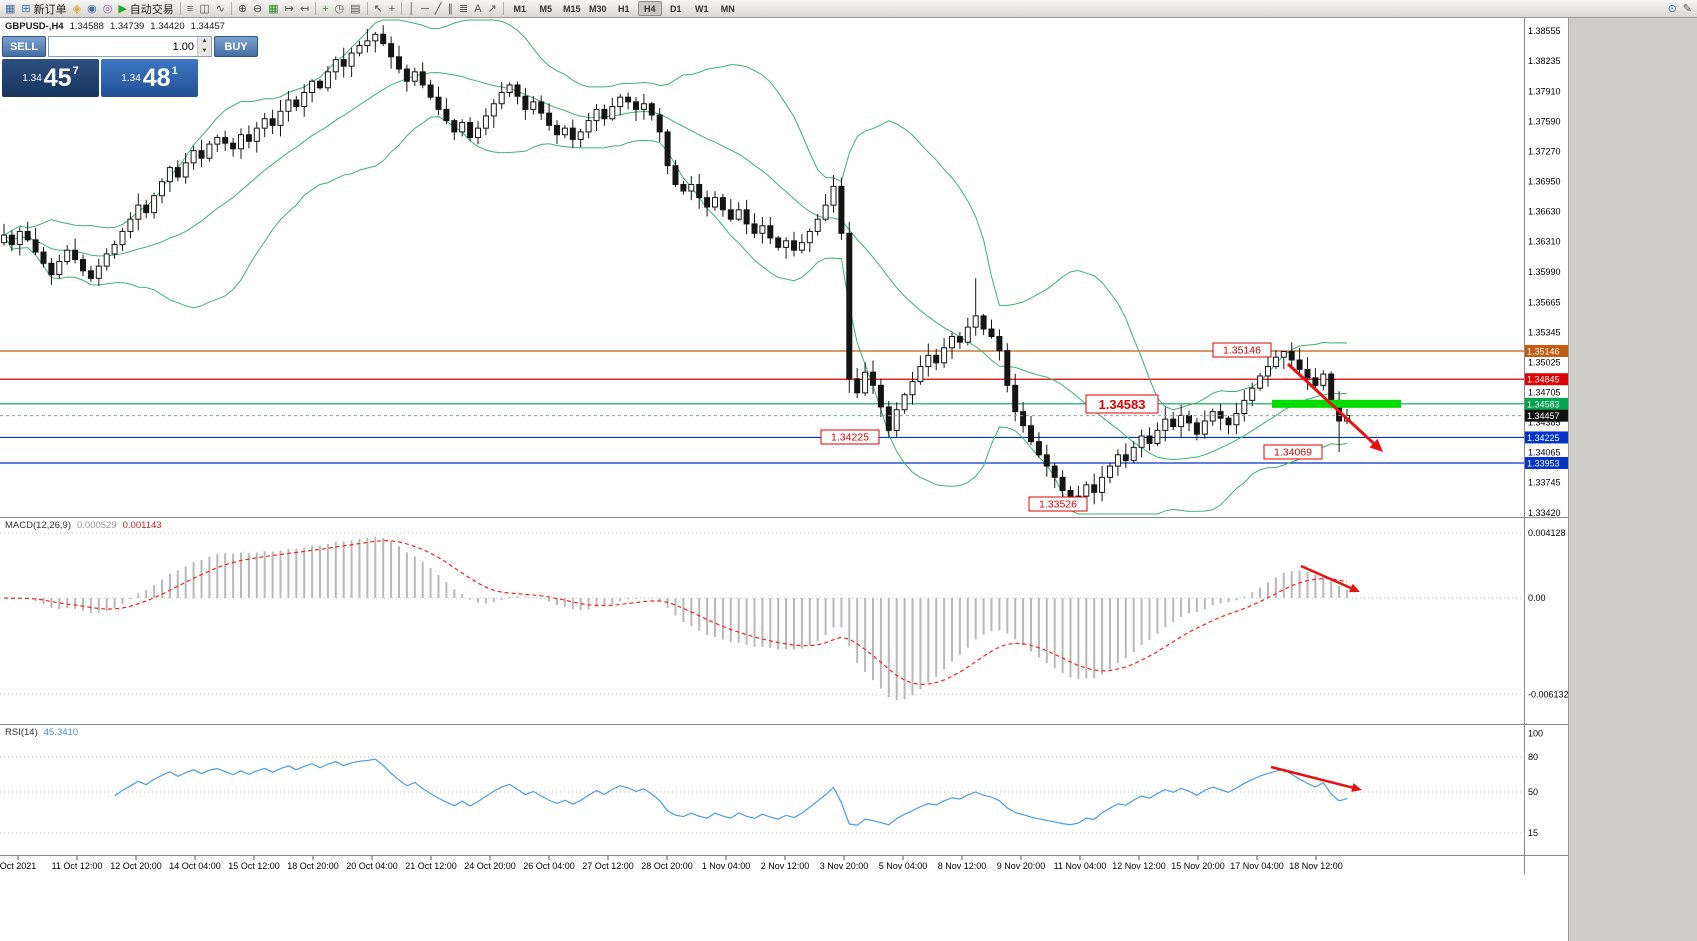 The width and height of the screenshot is (1697, 941). What do you see at coordinates (785, 866) in the screenshot?
I see `svg-text: 2 Nov 12:00` at bounding box center [785, 866].